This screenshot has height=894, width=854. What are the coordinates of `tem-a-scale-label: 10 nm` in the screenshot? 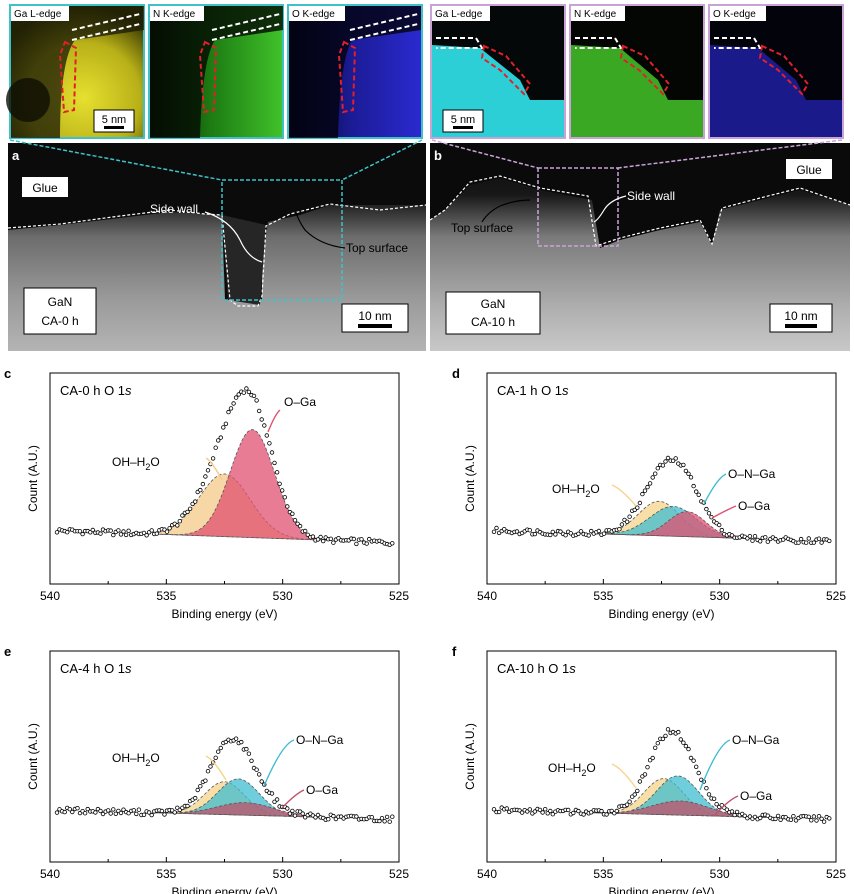 It's located at (374, 316).